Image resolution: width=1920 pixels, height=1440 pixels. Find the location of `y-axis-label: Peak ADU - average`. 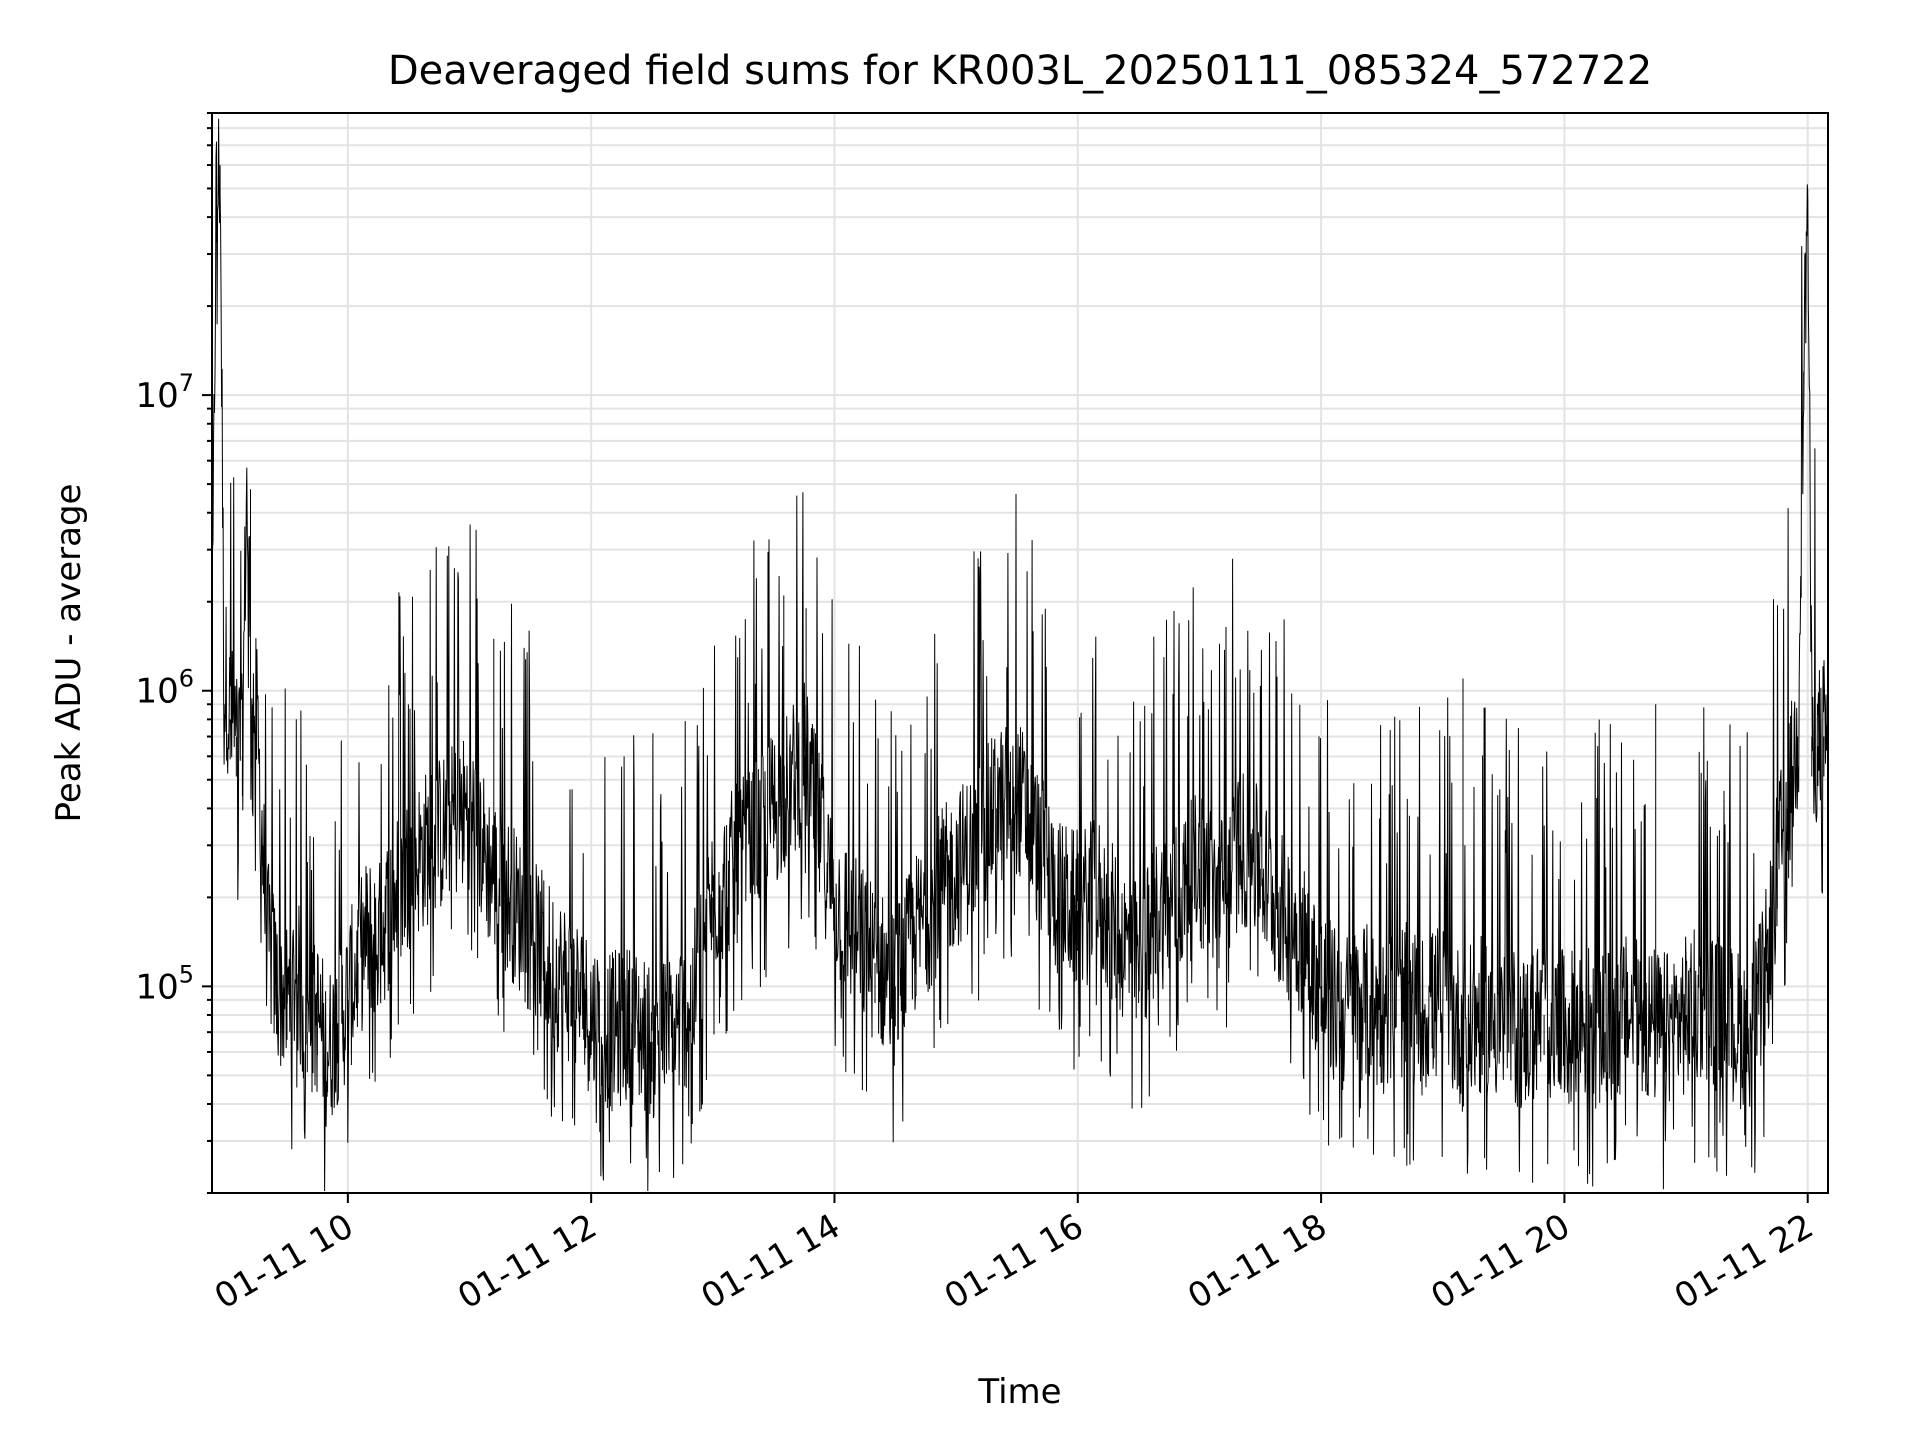

y-axis-label: Peak ADU - average is located at coordinates (69, 653).